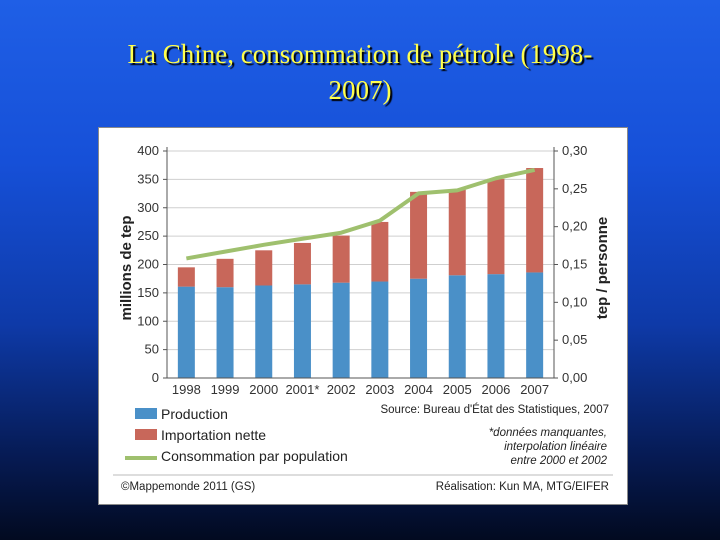  What do you see at coordinates (186, 389) in the screenshot?
I see `x-tick-label: 1998` at bounding box center [186, 389].